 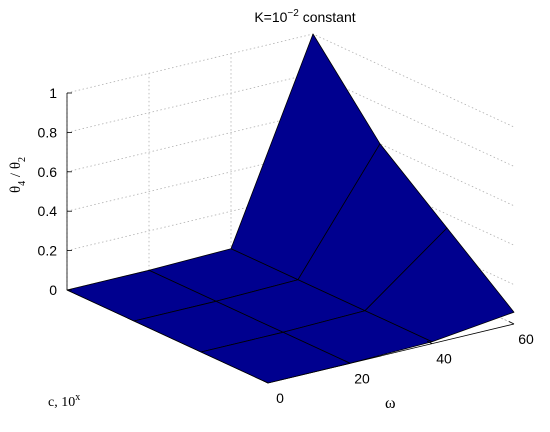 What do you see at coordinates (18, 175) in the screenshot?
I see `z-axis-label: θ4 / θ2` at bounding box center [18, 175].